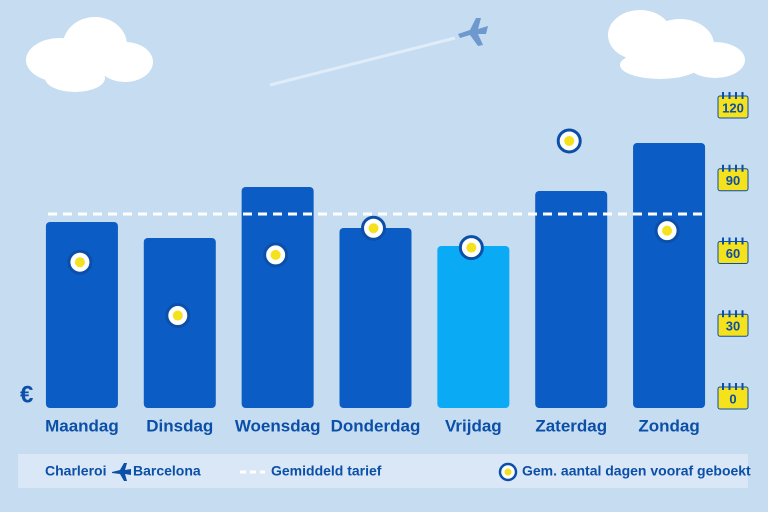 The width and height of the screenshot is (768, 512). What do you see at coordinates (82, 425) in the screenshot?
I see `x-tick-label: Maandag` at bounding box center [82, 425].